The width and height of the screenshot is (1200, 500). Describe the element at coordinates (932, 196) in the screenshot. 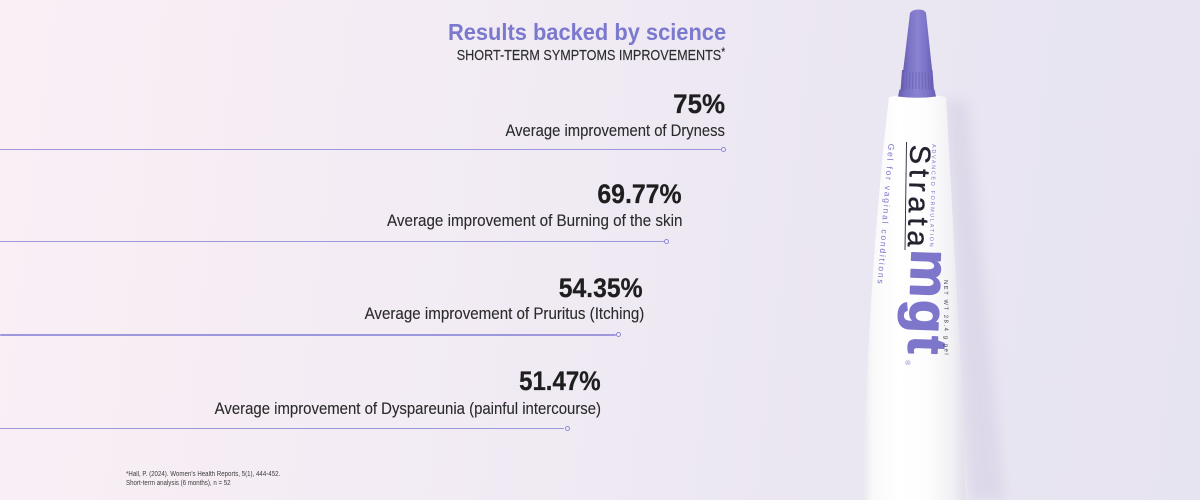

I see `svg-text: ADVANCED FORMULATION` at that location.